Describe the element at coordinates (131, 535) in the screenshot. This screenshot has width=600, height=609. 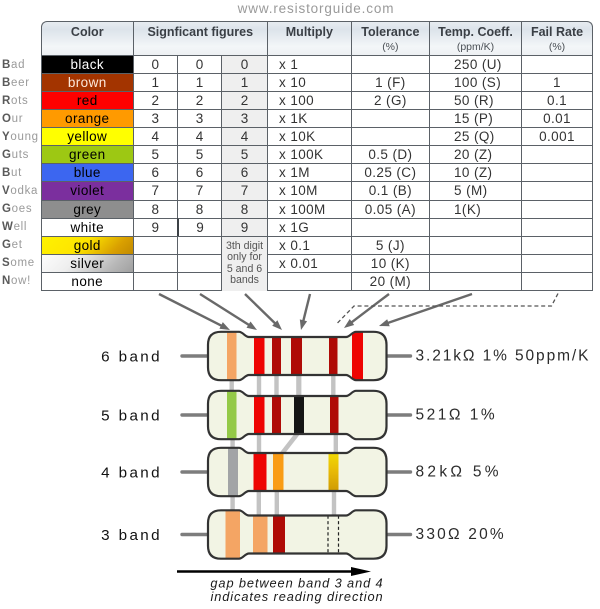
I see `svg-text: 3 band` at that location.